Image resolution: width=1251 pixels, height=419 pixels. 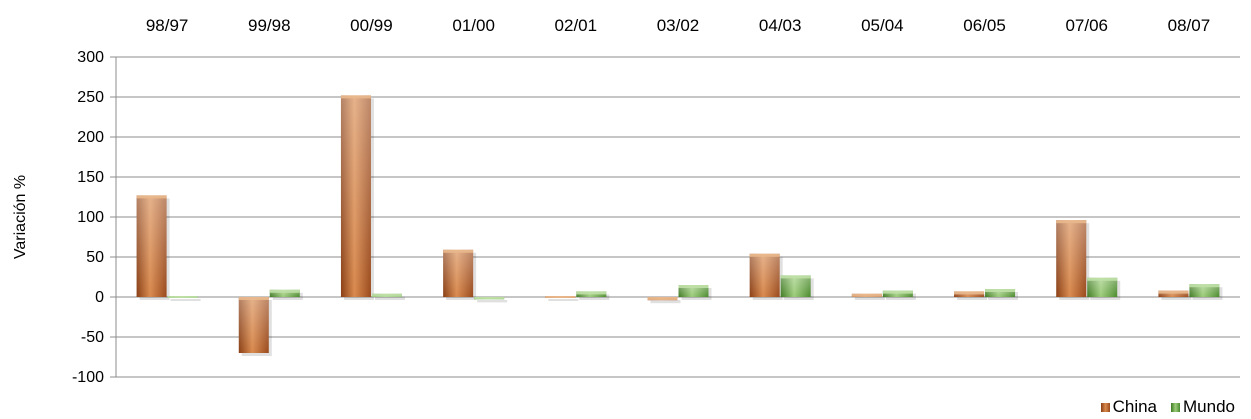 What do you see at coordinates (95, 257) in the screenshot?
I see `y-tick-label: 50` at bounding box center [95, 257].